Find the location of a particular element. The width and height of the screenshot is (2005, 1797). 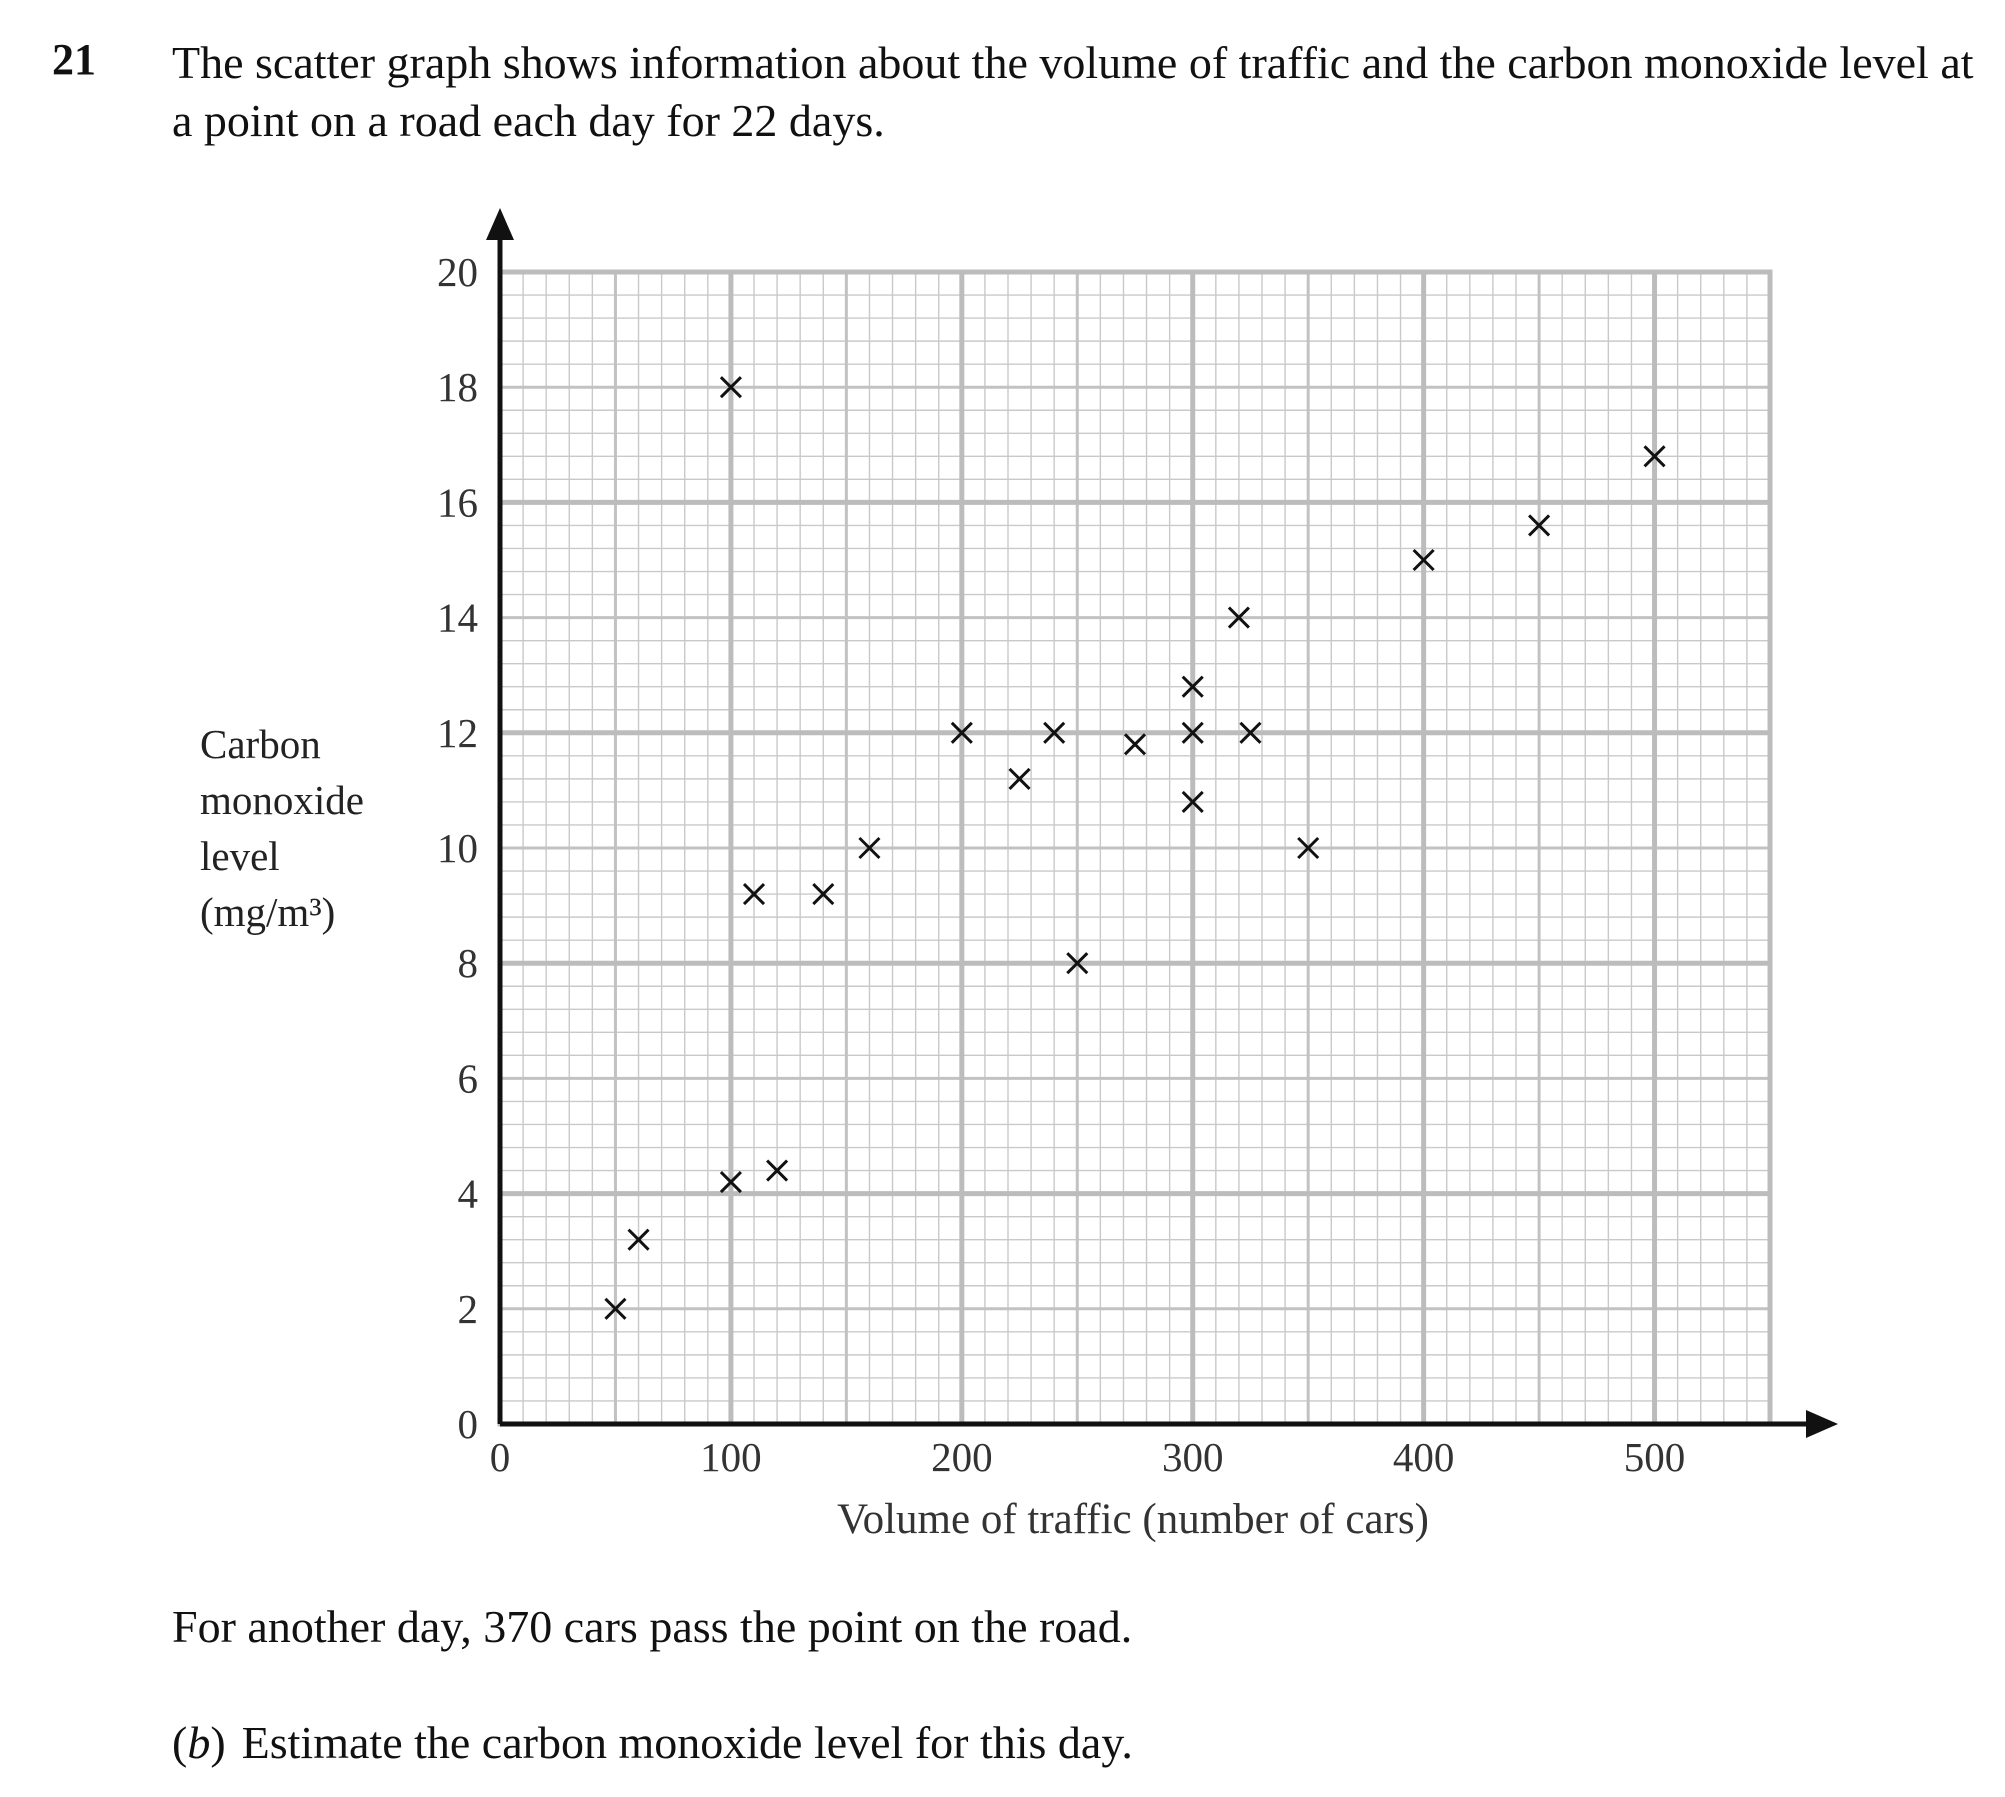

y-axis-label-line: (mg/m³) is located at coordinates (268, 912).